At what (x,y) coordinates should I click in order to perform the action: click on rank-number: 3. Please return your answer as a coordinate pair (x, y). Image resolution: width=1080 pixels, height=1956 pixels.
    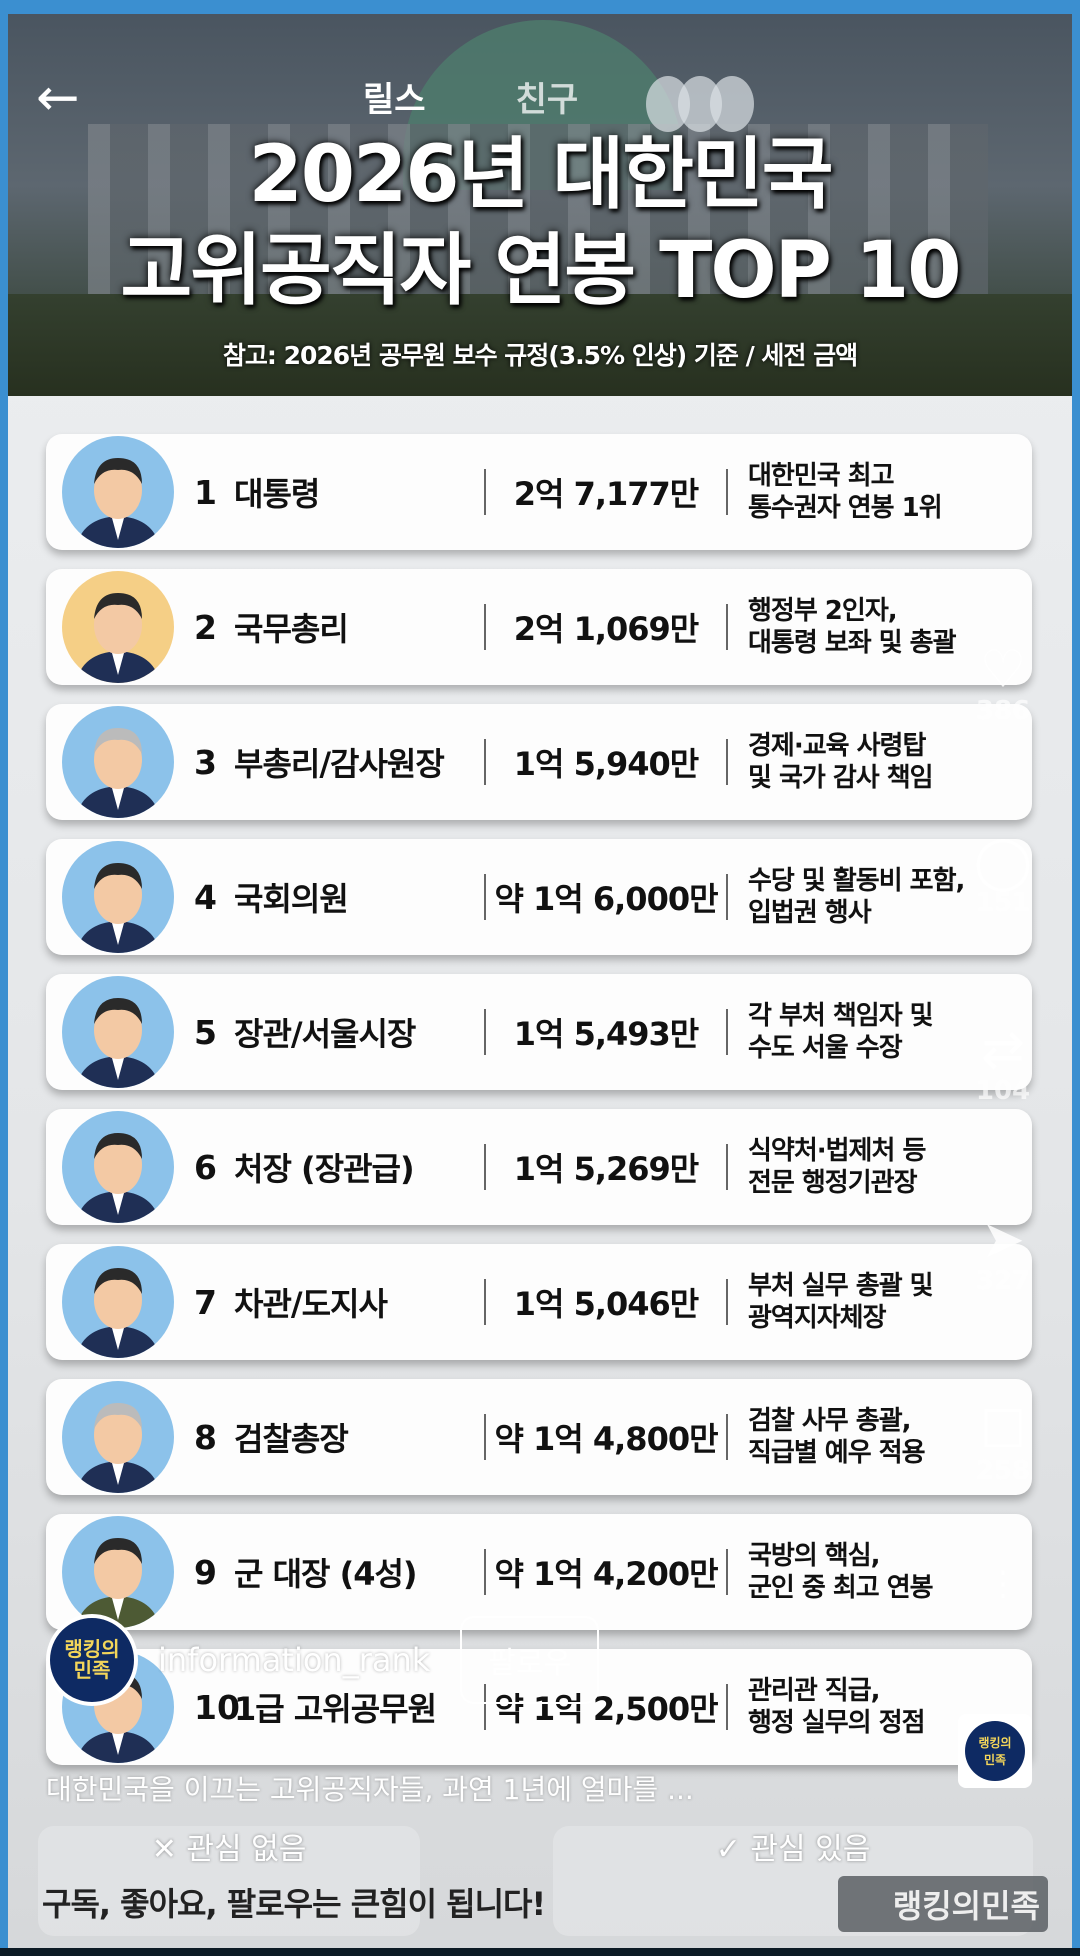
    Looking at the image, I should click on (205, 762).